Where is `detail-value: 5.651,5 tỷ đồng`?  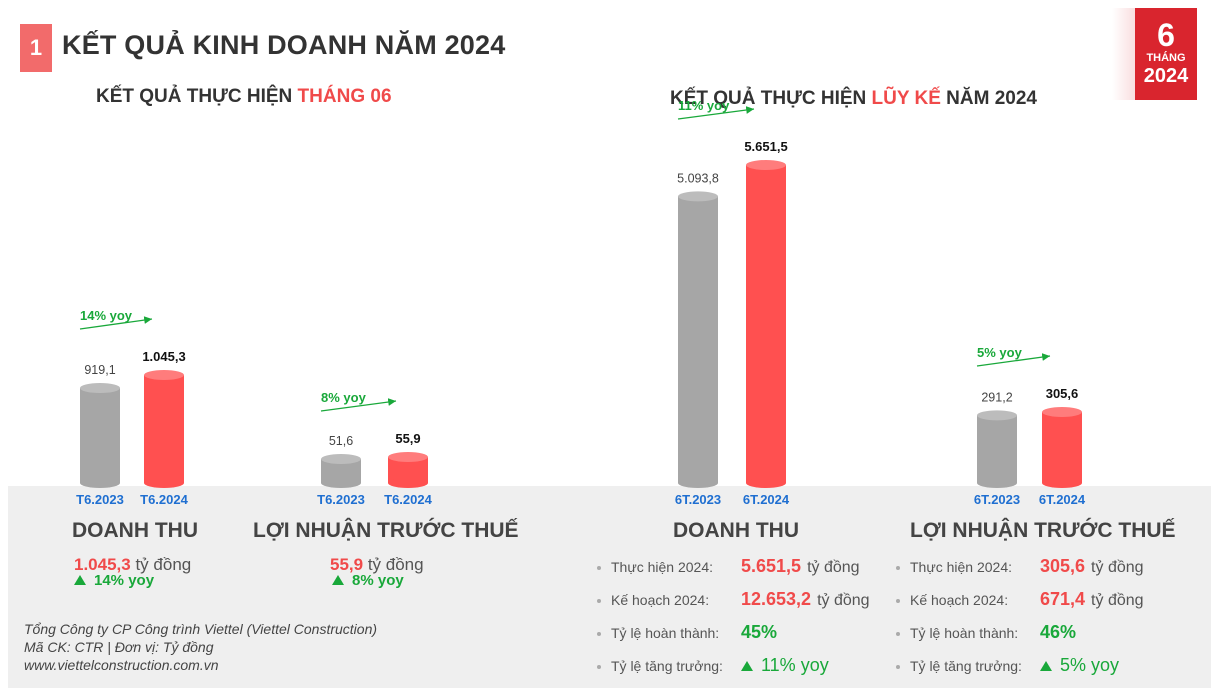 detail-value: 5.651,5 tỷ đồng is located at coordinates (800, 566).